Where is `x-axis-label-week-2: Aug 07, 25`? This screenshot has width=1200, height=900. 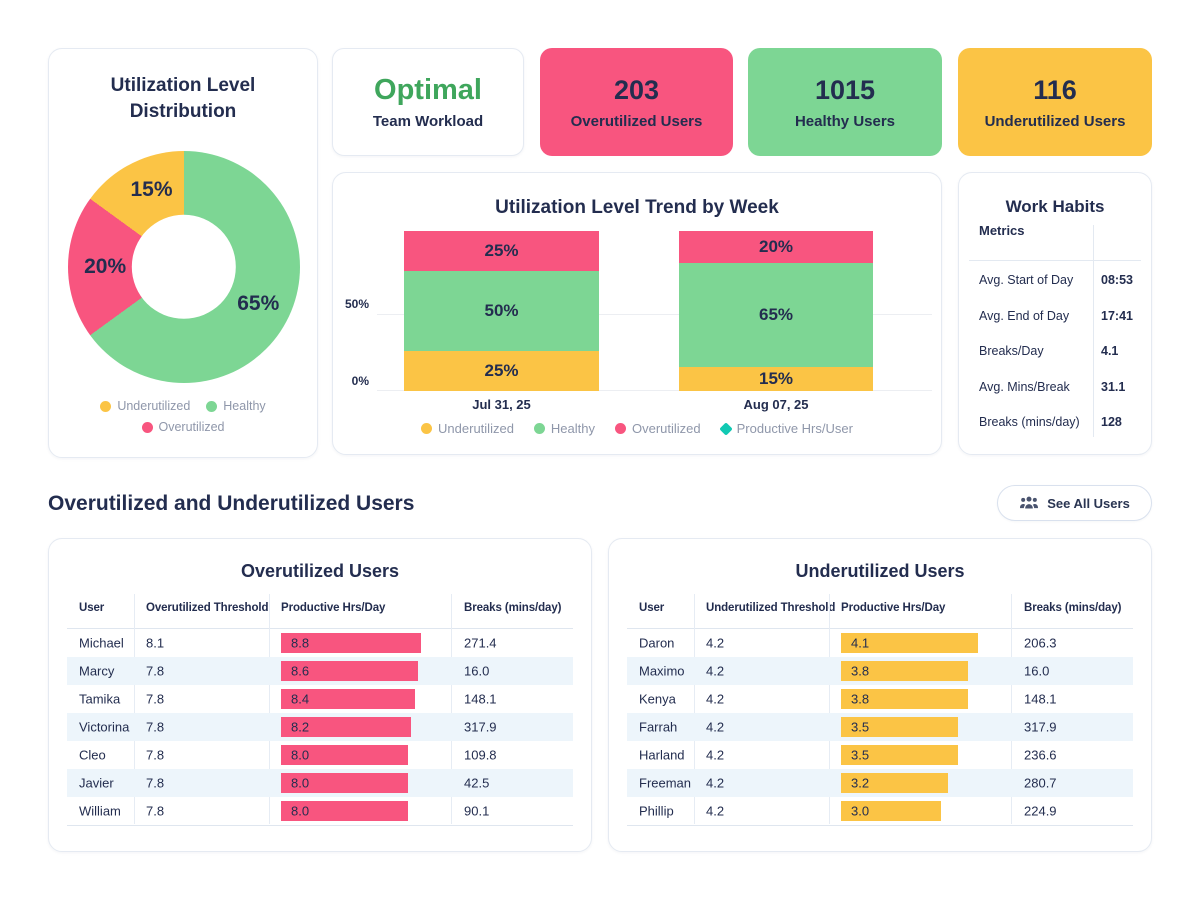
x-axis-label-week-2: Aug 07, 25 is located at coordinates (776, 404).